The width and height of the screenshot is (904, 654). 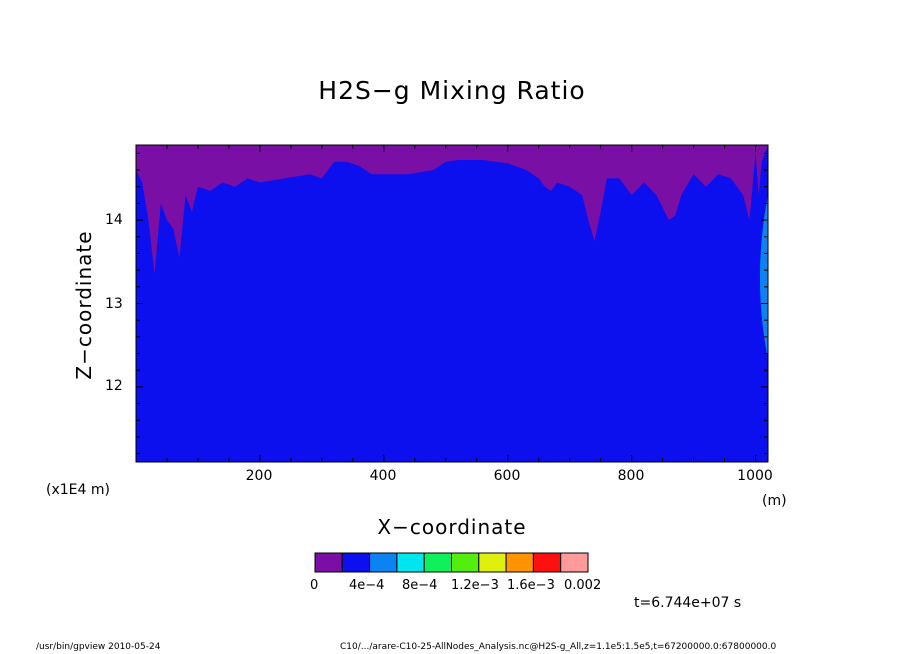 I want to click on colorbar-label-8e-4: 8e−4, so click(x=420, y=585).